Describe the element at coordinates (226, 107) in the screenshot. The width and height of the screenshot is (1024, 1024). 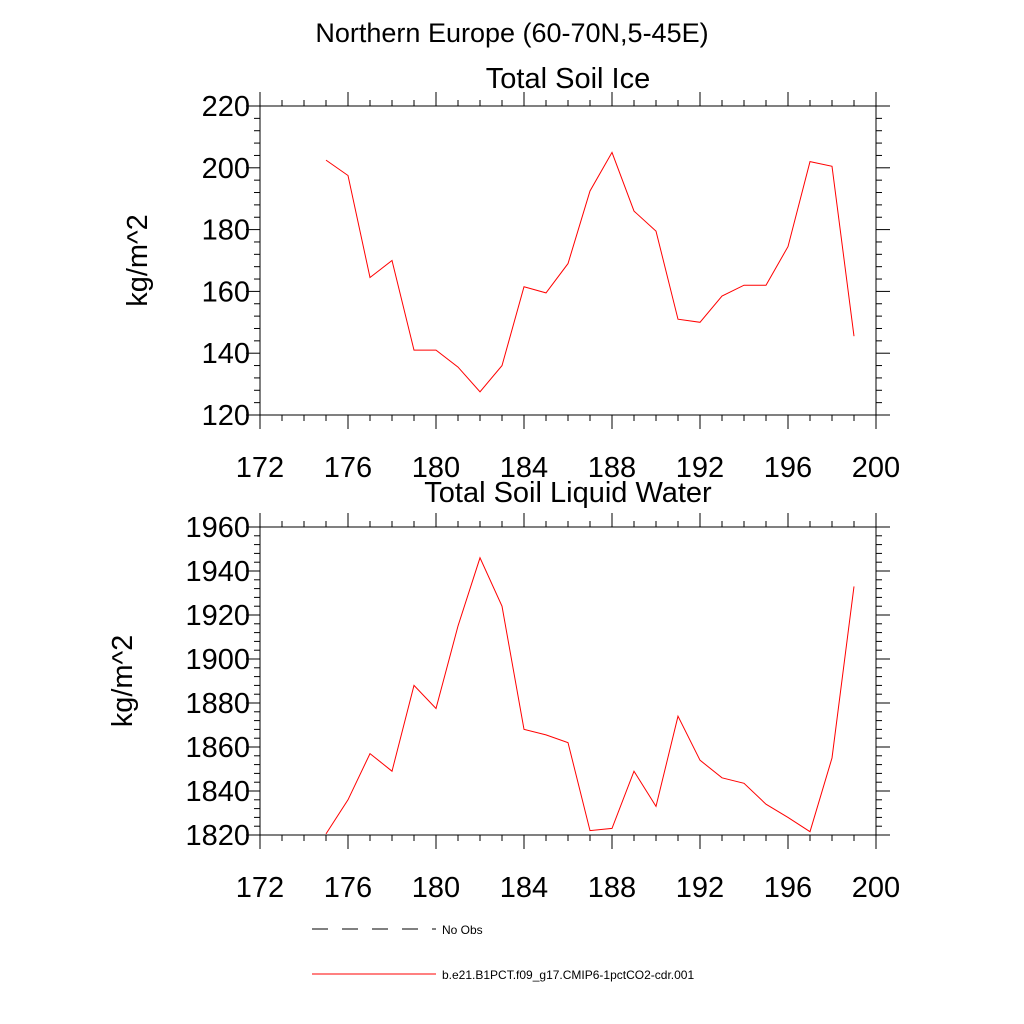
I see `y-tick-label: 220` at that location.